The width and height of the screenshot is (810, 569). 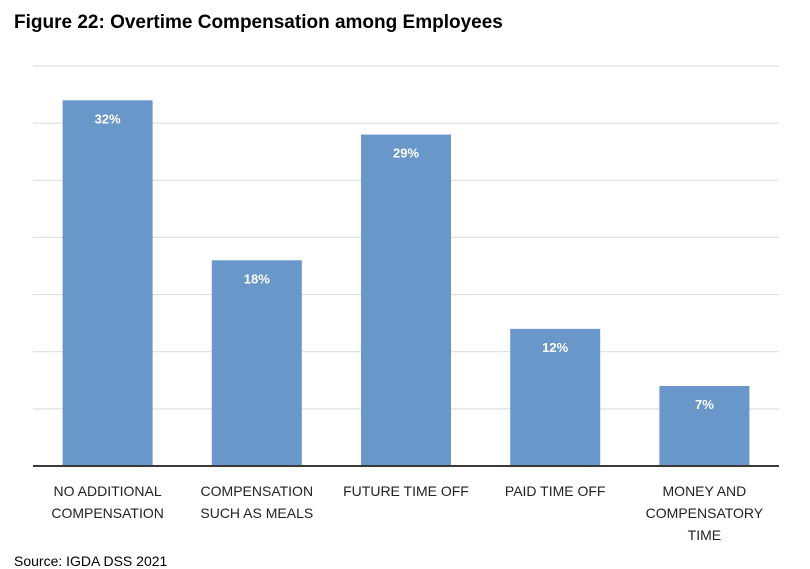 I want to click on data-label: 12%, so click(x=555, y=347).